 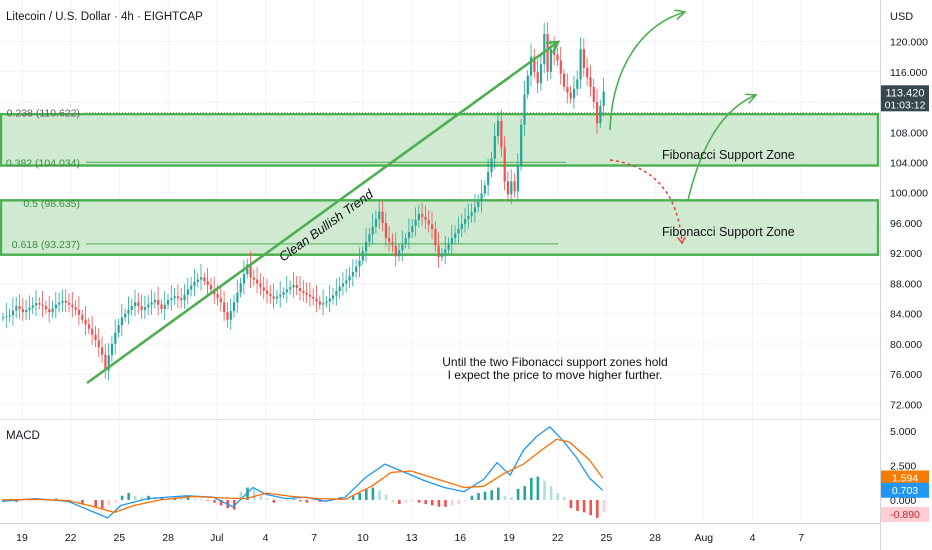 I want to click on symbol-title: Litecoin / U.S. Dollar · 4h · EIGHTCAP, so click(x=104, y=17).